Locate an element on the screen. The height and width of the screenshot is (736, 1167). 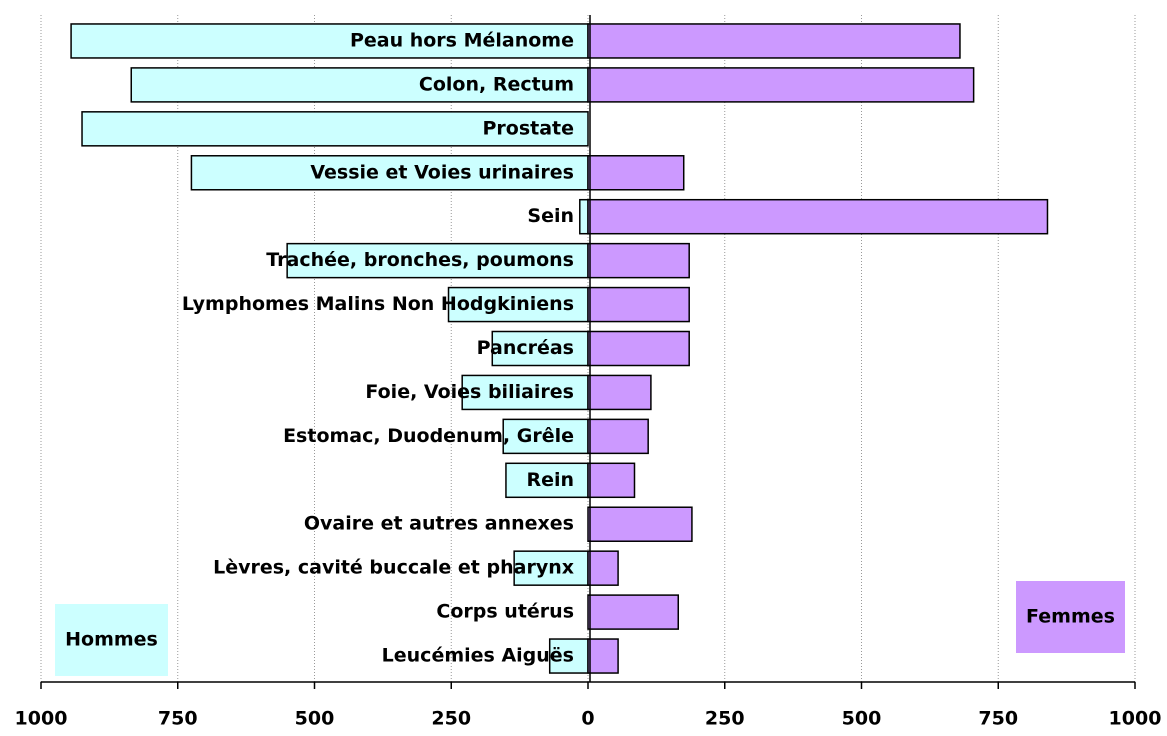
legend-label: Hommes is located at coordinates (111, 640).